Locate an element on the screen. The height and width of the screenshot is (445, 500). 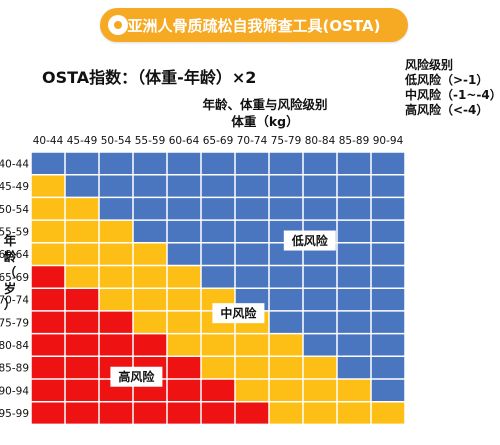
y-tick-label: 50-54 is located at coordinates (14, 210).